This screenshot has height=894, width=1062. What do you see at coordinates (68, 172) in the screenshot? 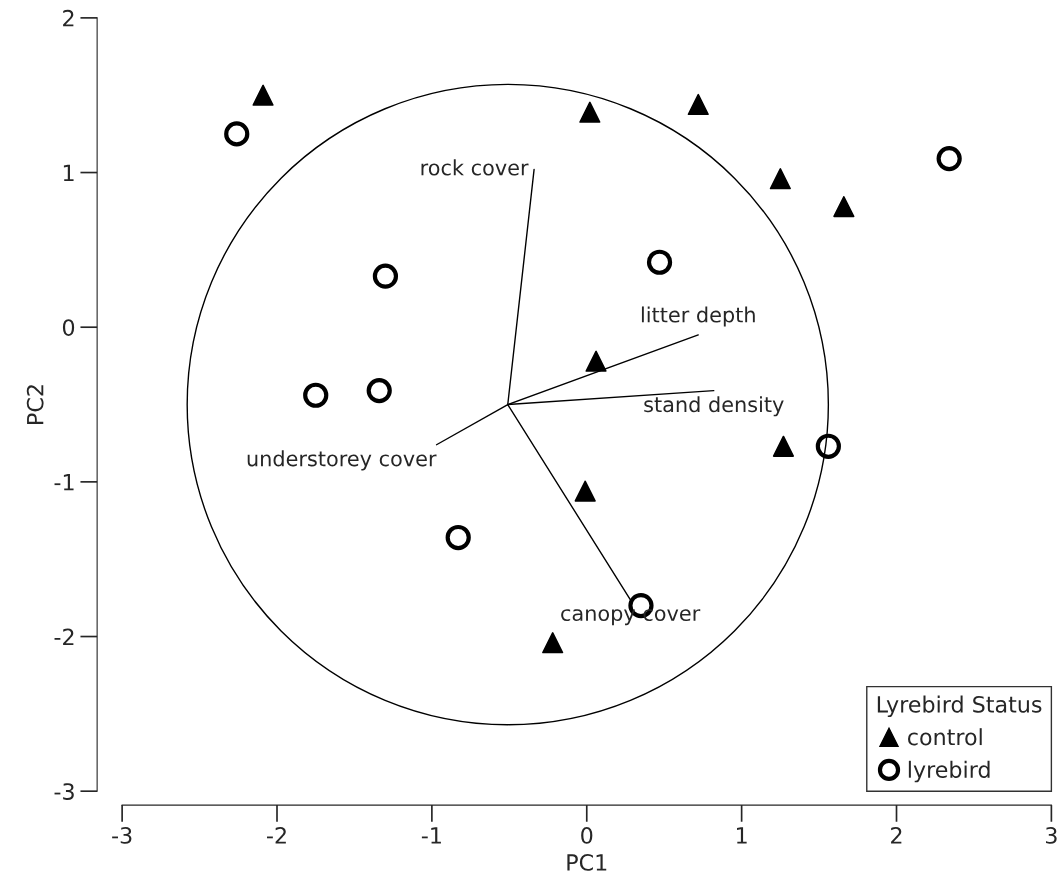
I see `y-tick-label: 1` at bounding box center [68, 172].